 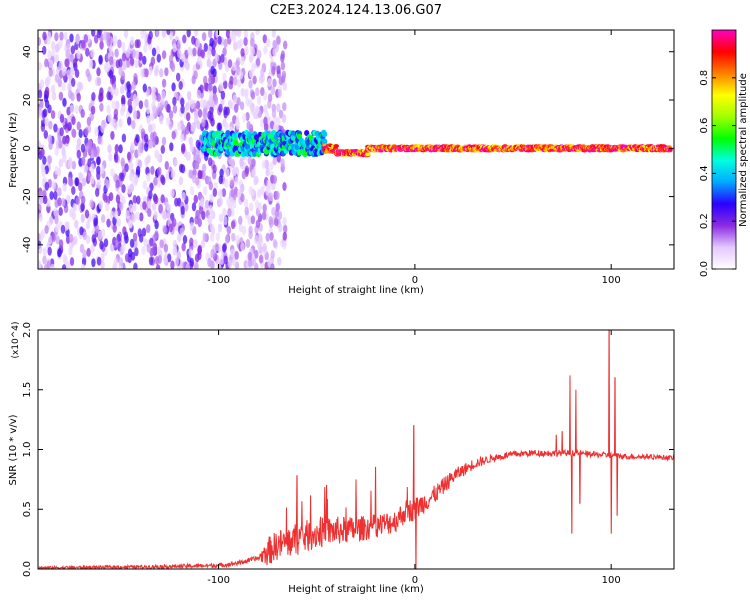 I want to click on y-tick-label: 1.5, so click(x=27, y=390).